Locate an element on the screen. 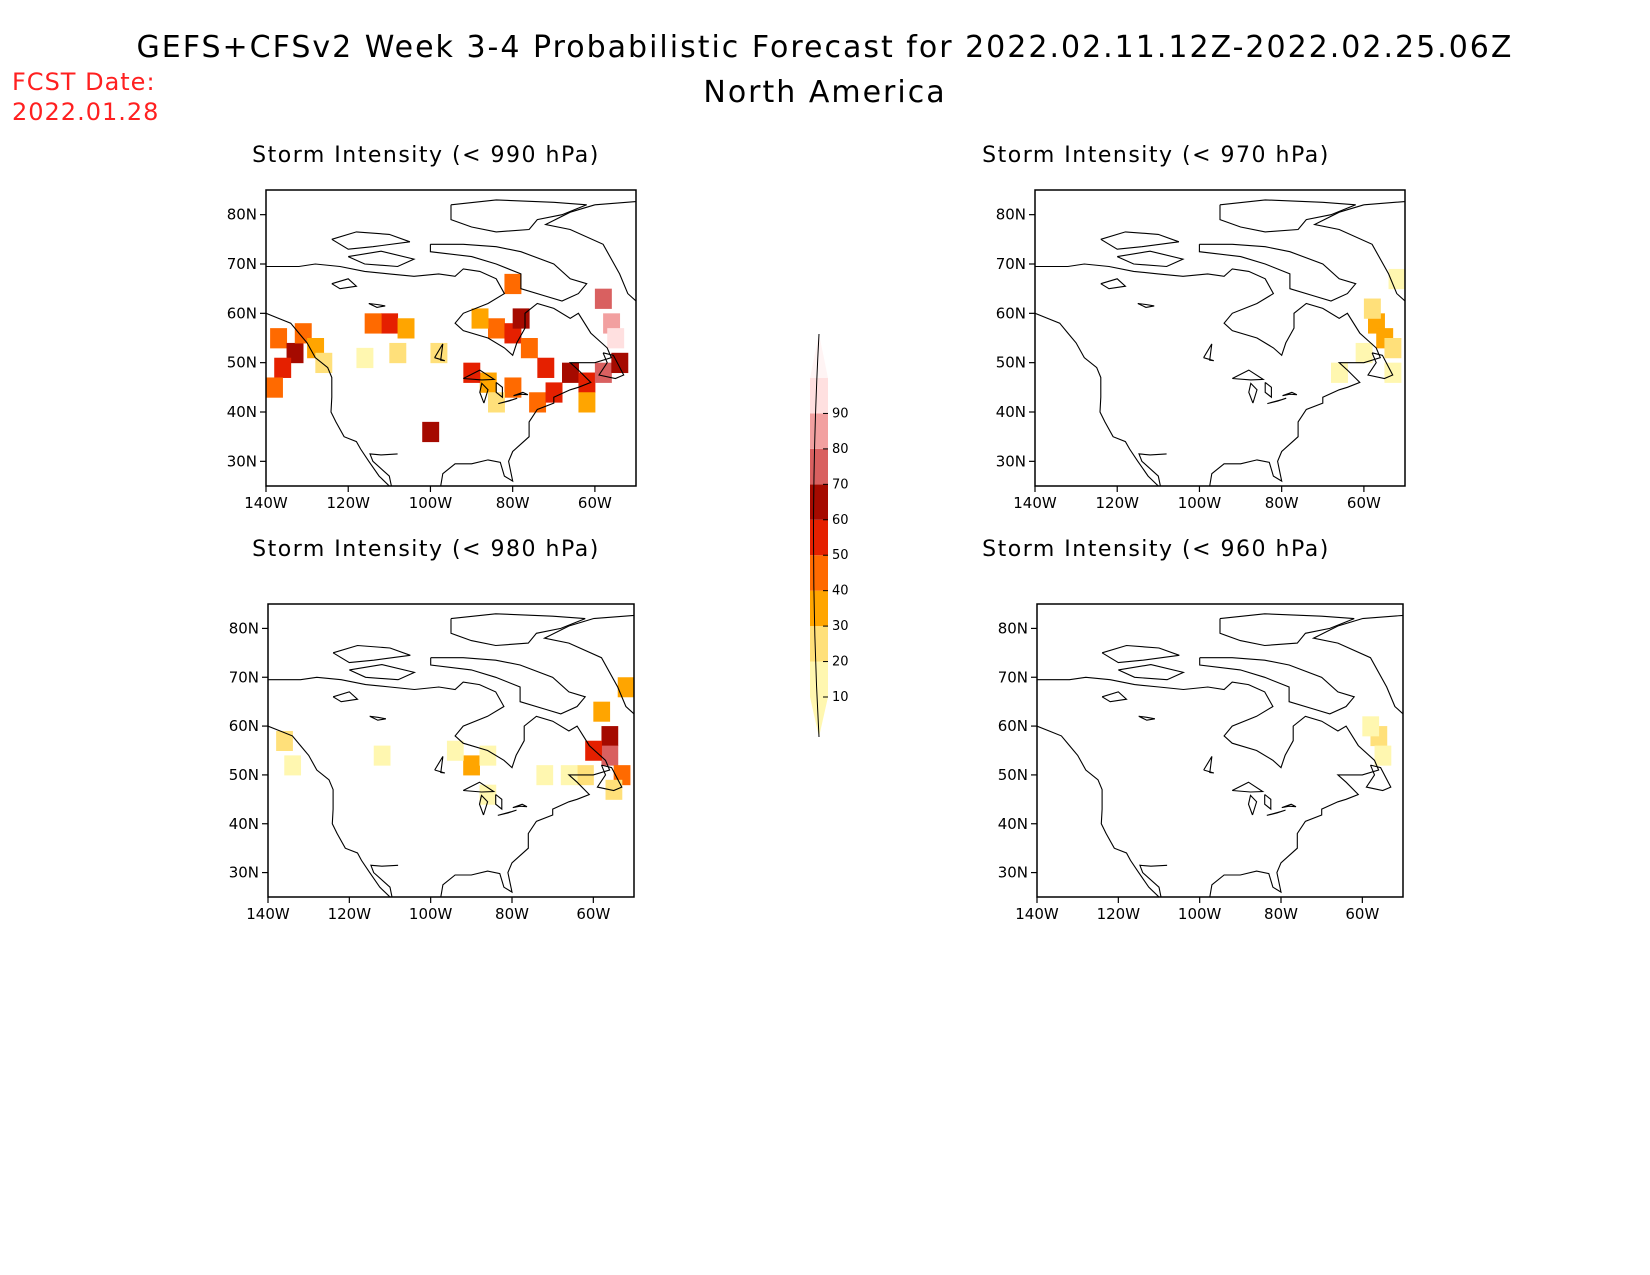  colorbar-label: 20 is located at coordinates (840, 662).